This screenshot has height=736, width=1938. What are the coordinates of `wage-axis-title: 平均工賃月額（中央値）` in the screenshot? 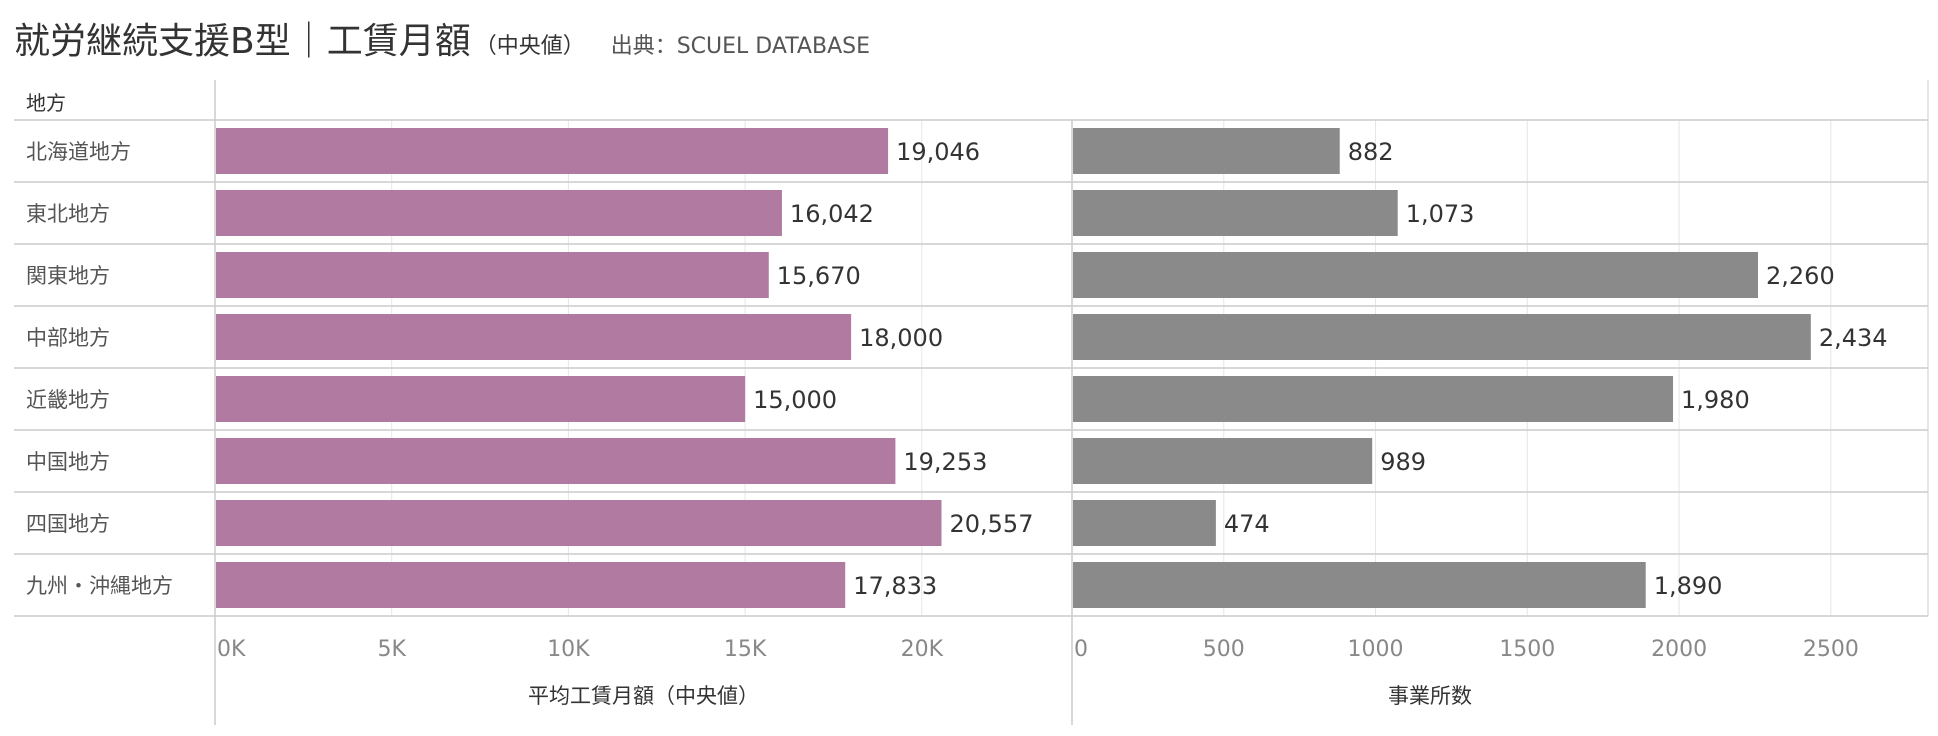 It's located at (643, 696).